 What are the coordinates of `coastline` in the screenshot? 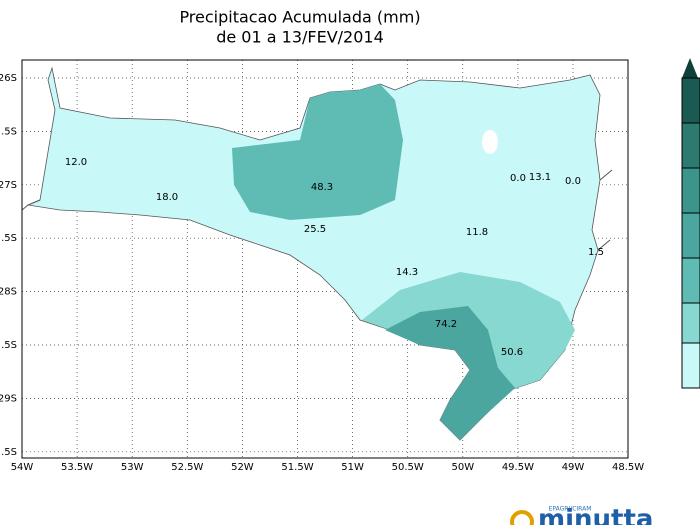 It's located at (317, 210).